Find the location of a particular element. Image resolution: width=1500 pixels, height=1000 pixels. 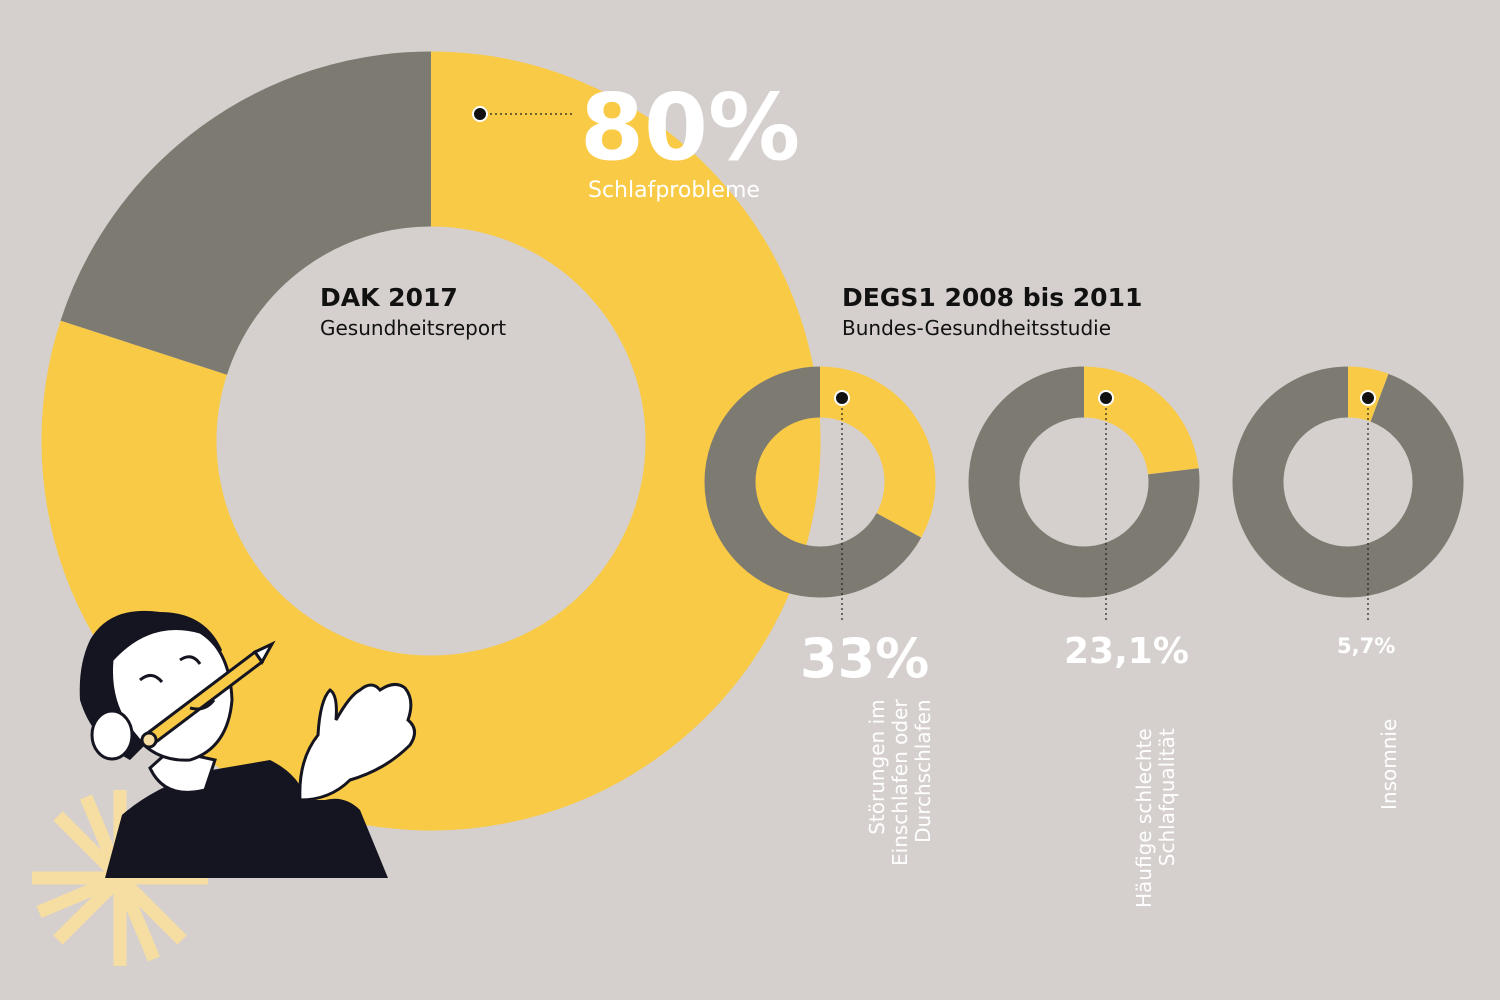

callout-main is located at coordinates (522, 114).